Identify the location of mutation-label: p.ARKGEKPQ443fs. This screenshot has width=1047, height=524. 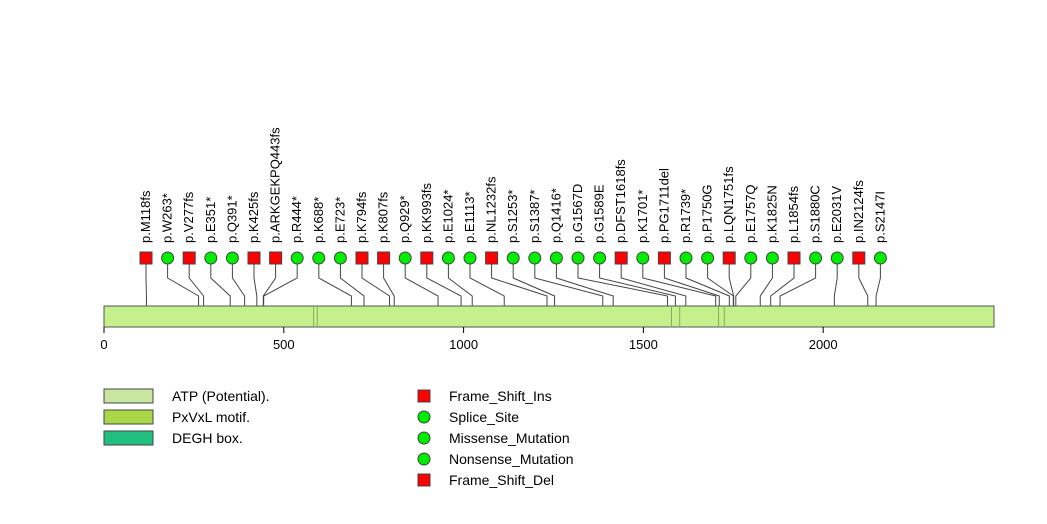
(275, 185).